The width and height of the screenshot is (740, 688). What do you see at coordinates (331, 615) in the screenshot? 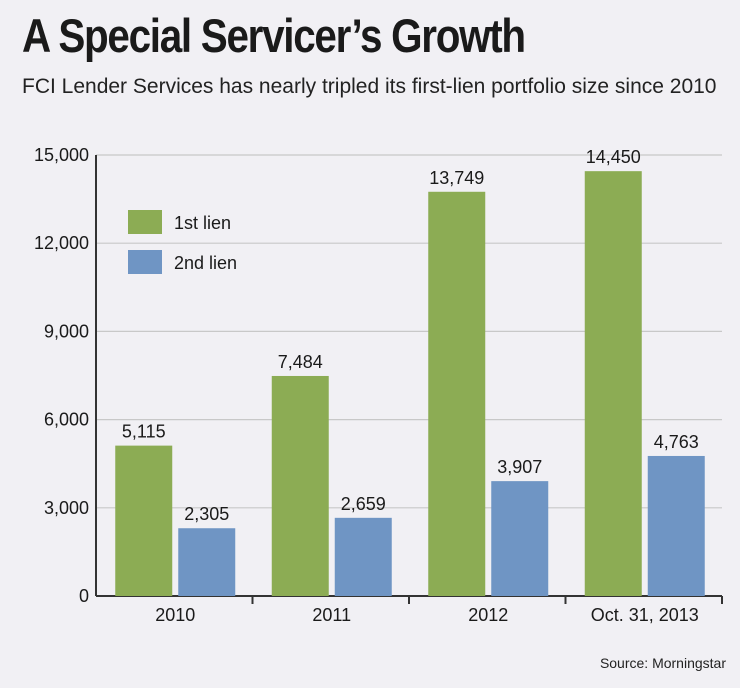
I see `x-tick-label: 2011` at bounding box center [331, 615].